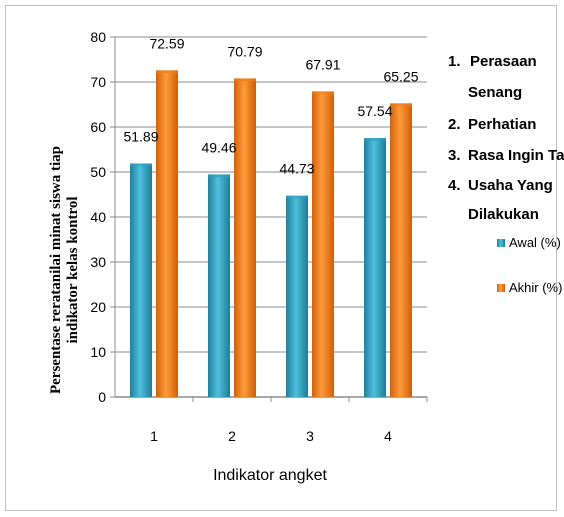 The image size is (564, 517). Describe the element at coordinates (270, 475) in the screenshot. I see `x-axis-title: Indikator angket` at that location.